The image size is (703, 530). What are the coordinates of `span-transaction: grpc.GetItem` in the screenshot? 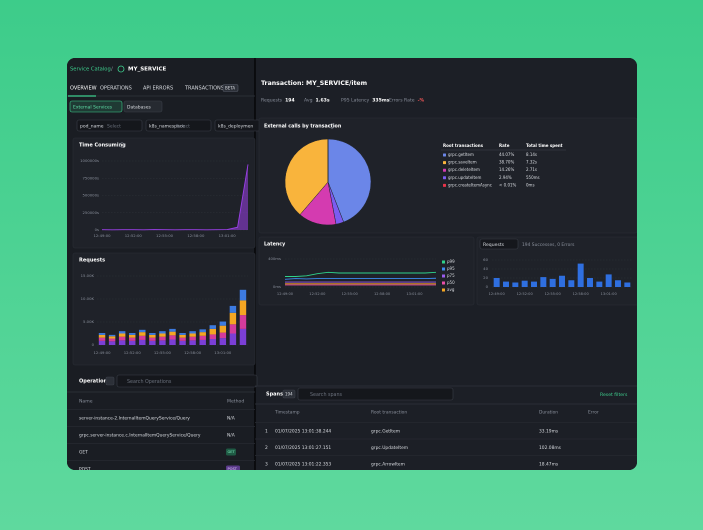 It's located at (385, 432).